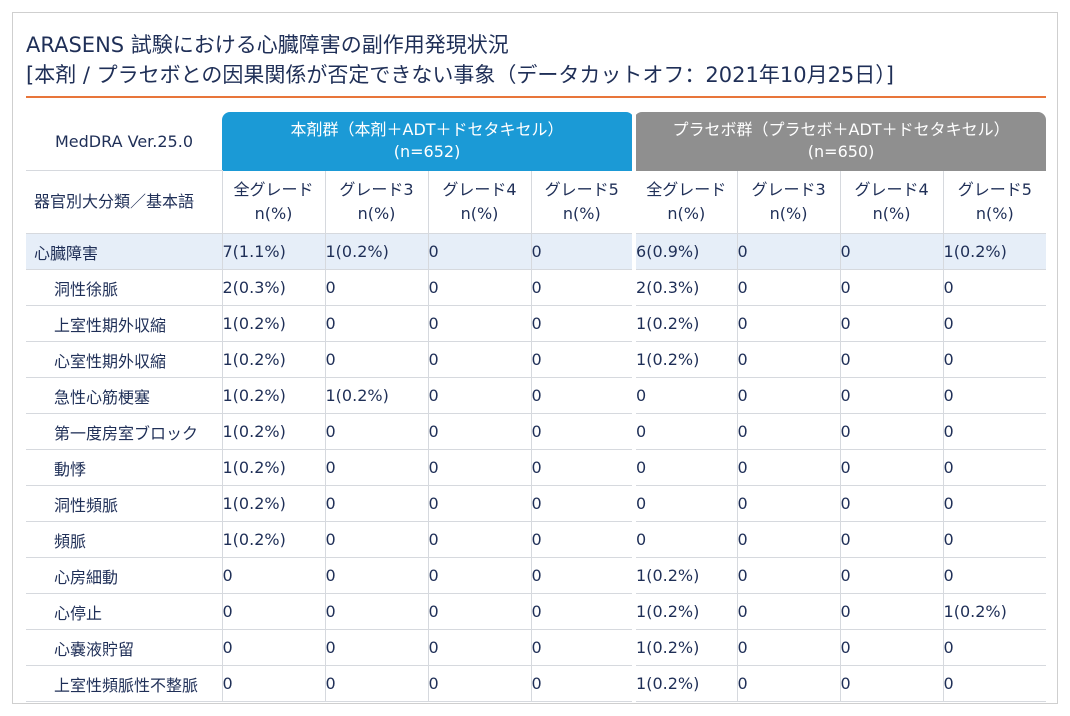 This screenshot has width=1070, height=716. What do you see at coordinates (124, 503) in the screenshot?
I see `row-label: 洞性頻脈` at bounding box center [124, 503].